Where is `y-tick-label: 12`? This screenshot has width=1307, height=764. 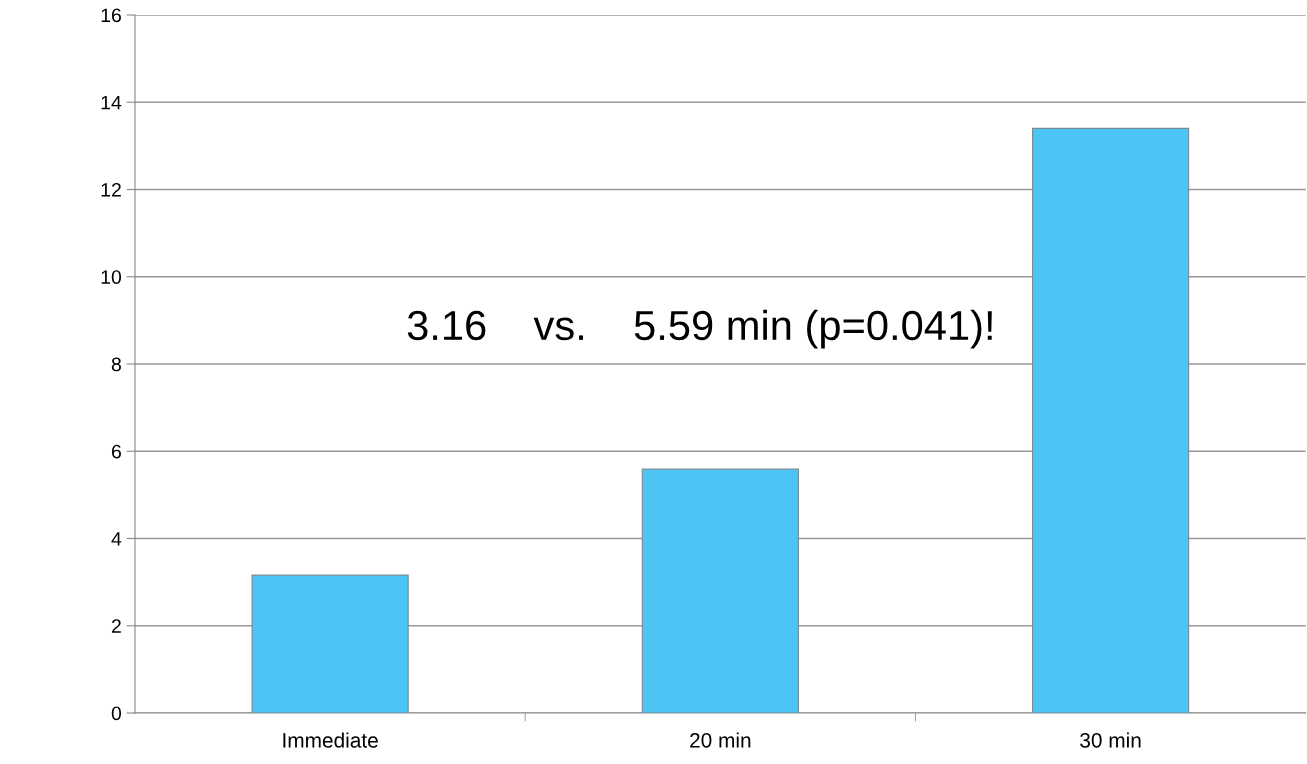
y-tick-label: 12 is located at coordinates (111, 189).